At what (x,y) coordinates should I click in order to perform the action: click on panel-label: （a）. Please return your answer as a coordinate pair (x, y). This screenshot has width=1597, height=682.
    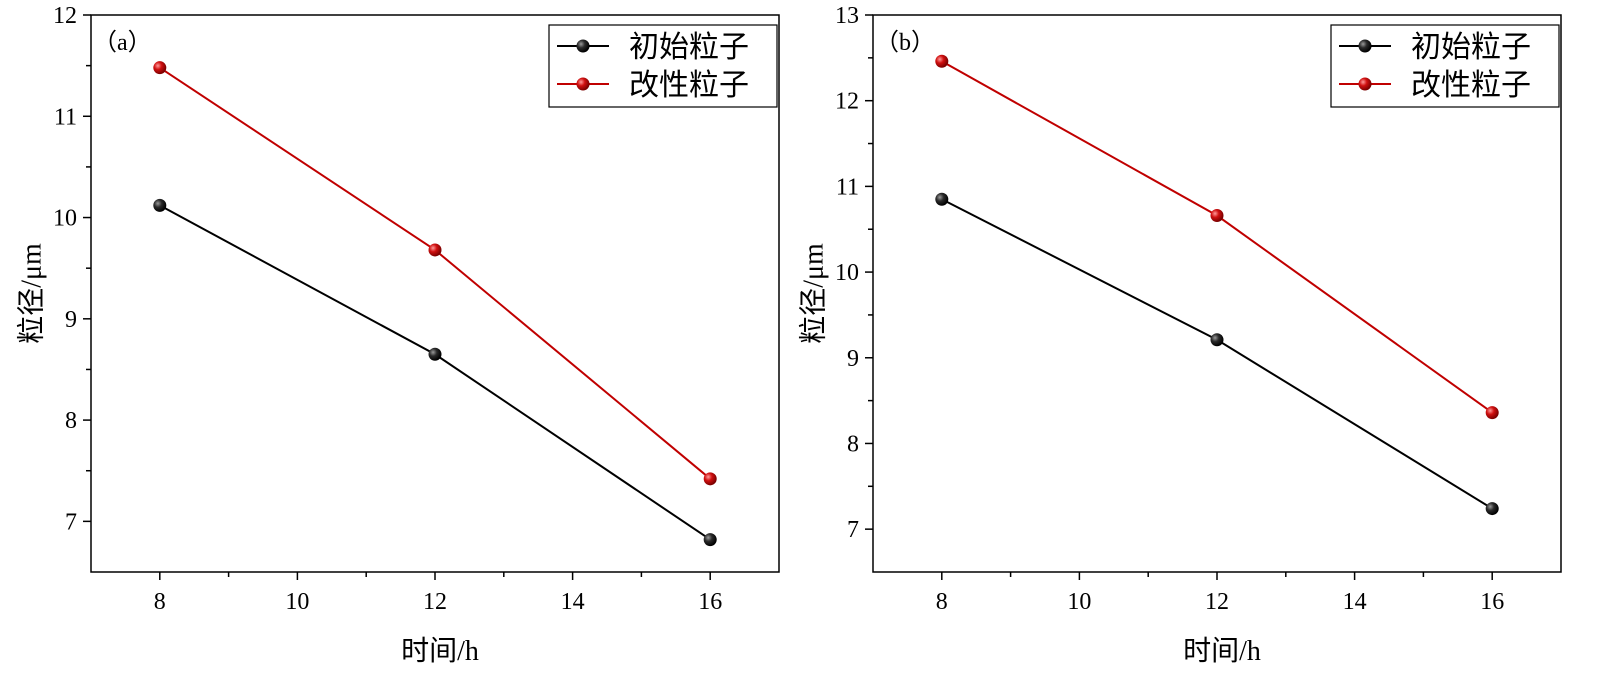
    Looking at the image, I should click on (122, 43).